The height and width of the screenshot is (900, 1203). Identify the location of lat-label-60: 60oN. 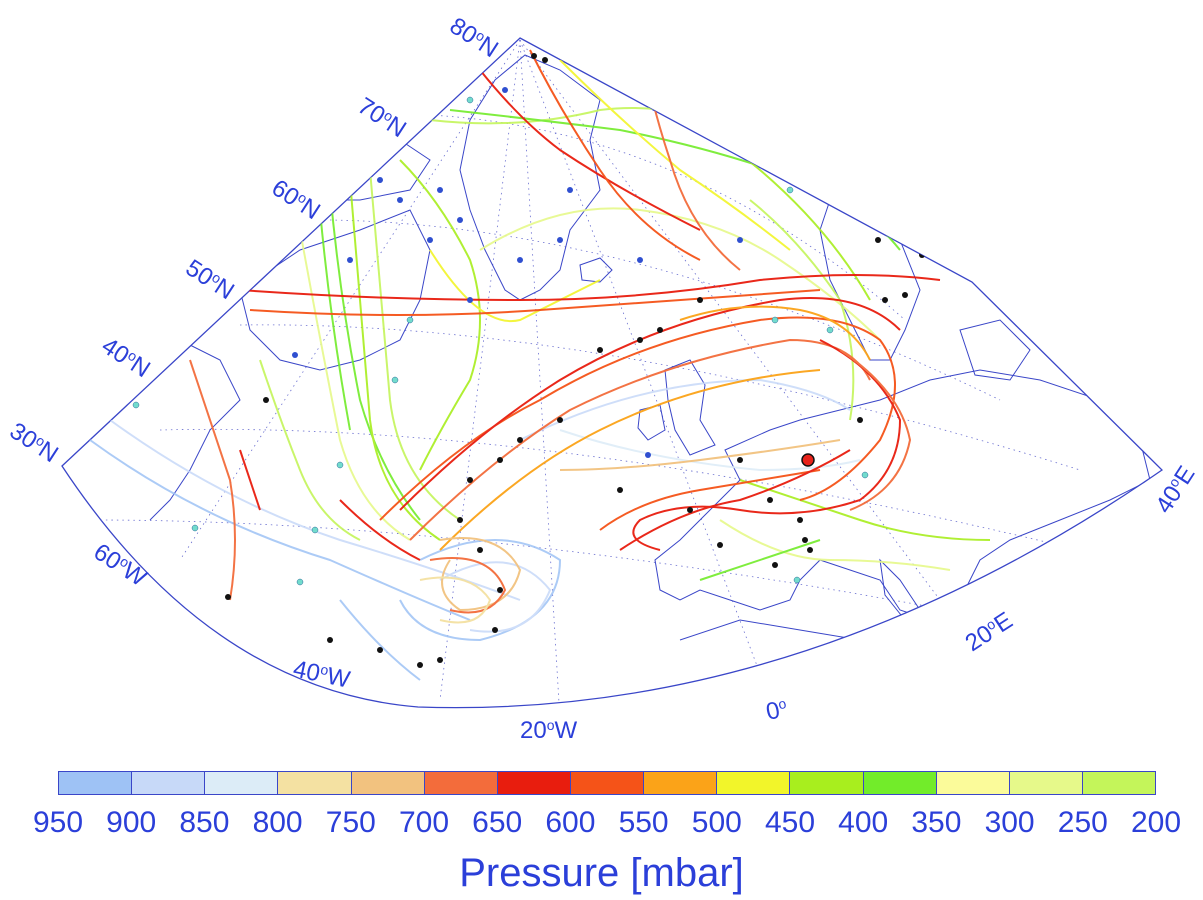
(296, 199).